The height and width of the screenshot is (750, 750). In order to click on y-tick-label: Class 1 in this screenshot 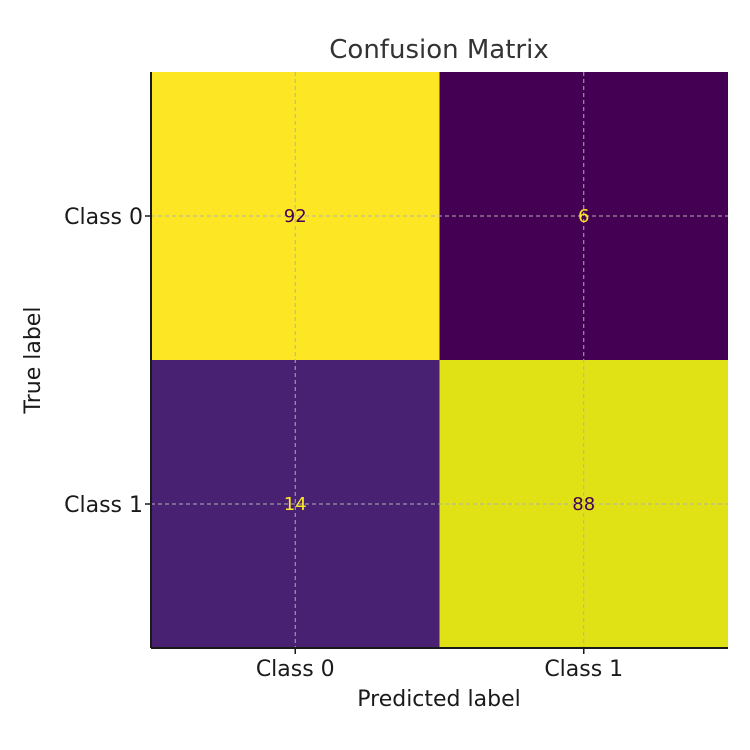, I will do `click(103, 505)`.